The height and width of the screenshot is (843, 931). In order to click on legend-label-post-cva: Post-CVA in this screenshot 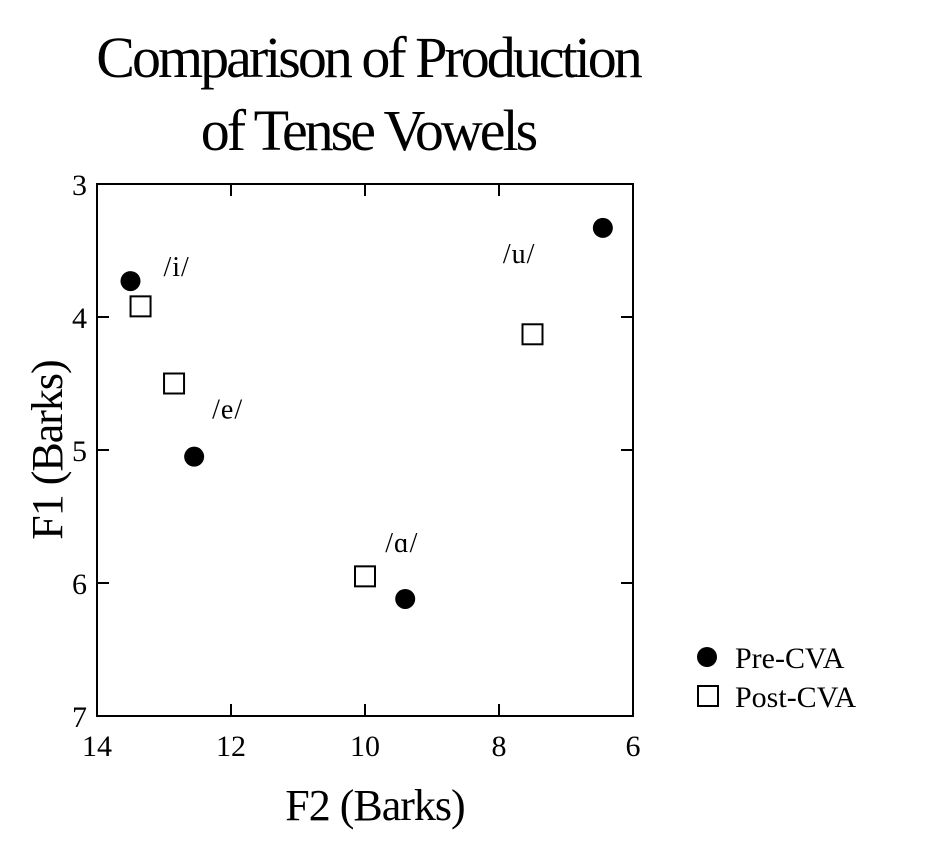, I will do `click(795, 697)`.